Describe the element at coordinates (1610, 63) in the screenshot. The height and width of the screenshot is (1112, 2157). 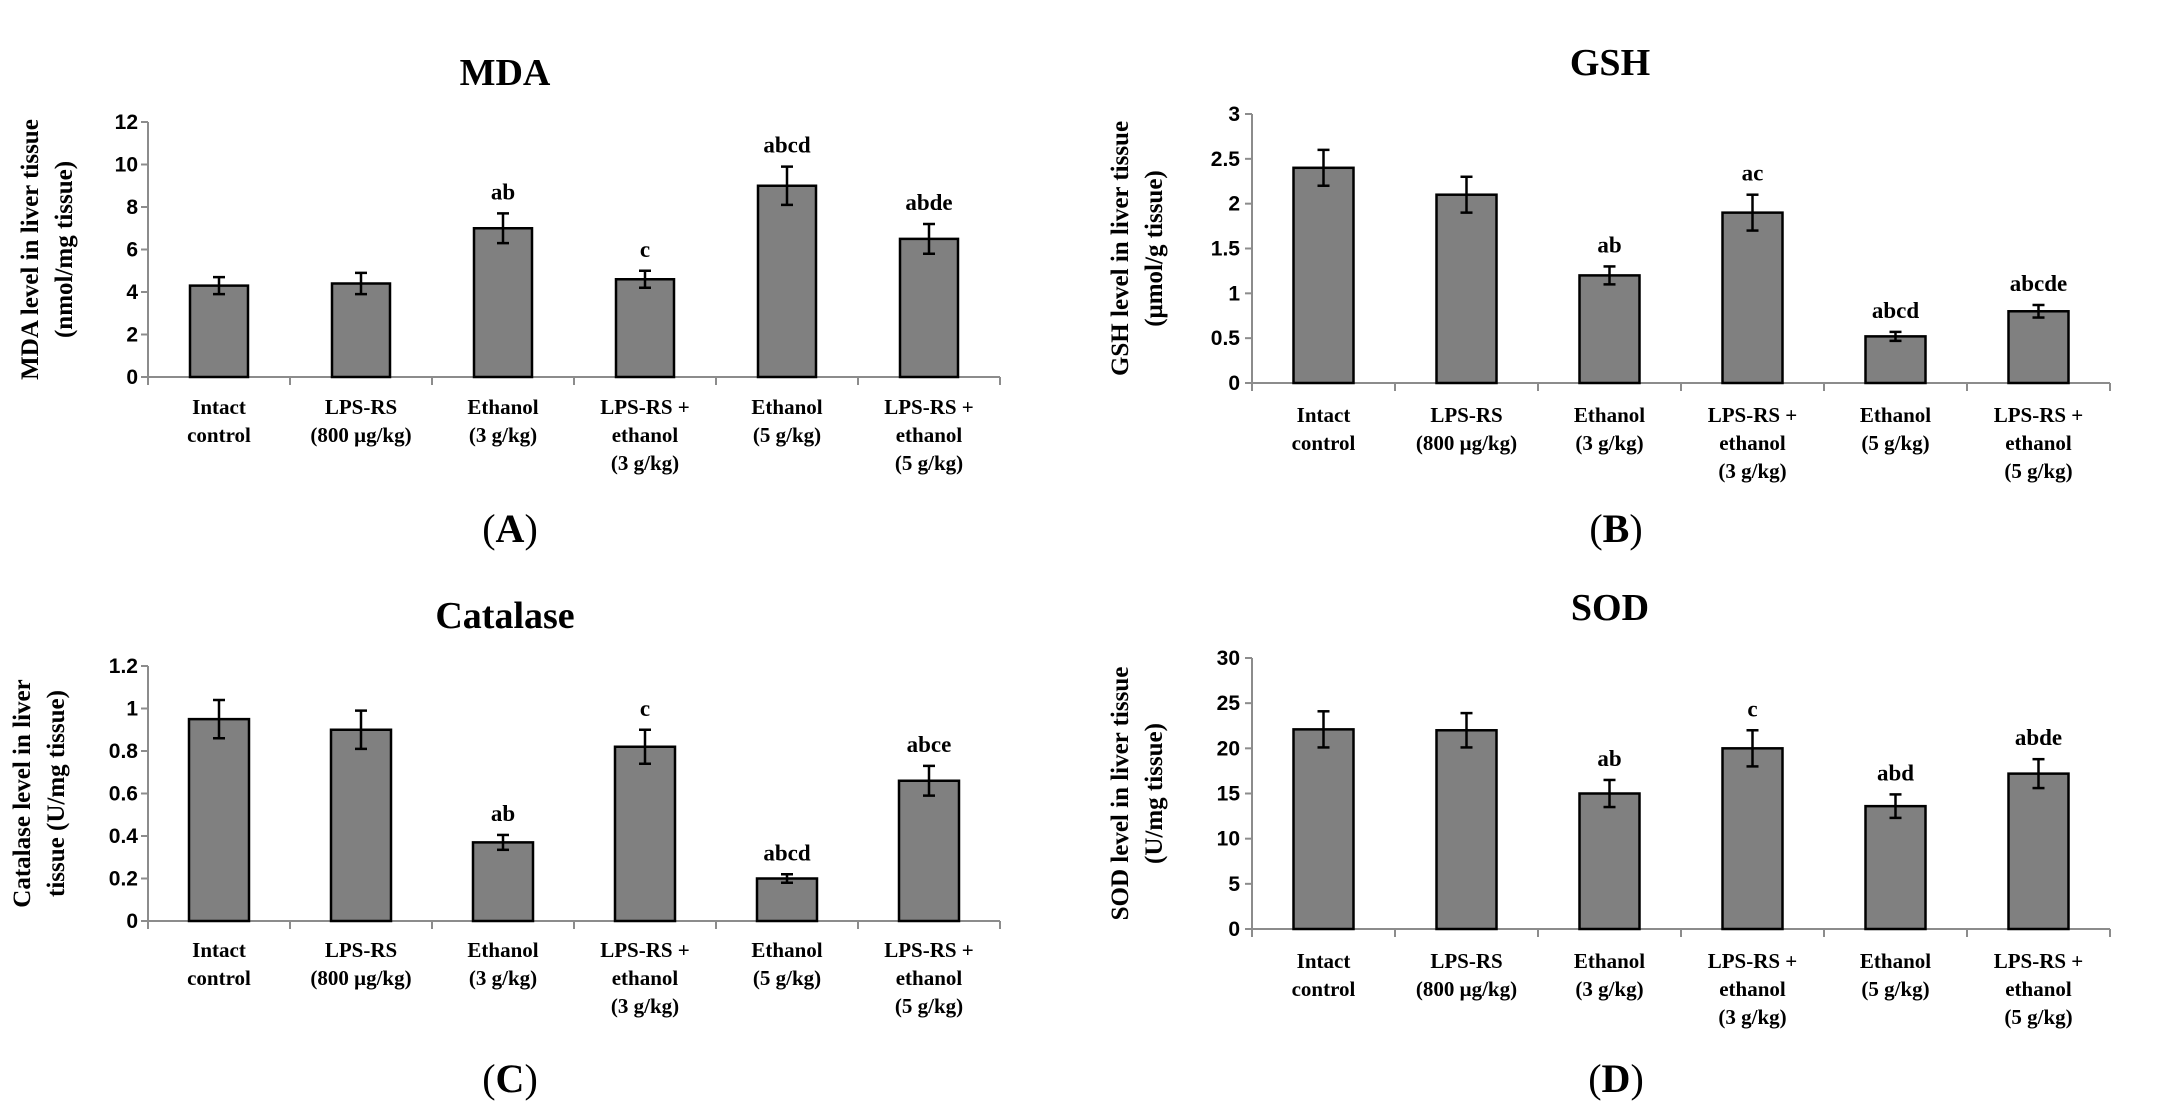
I see `gsh-title: GSH` at that location.